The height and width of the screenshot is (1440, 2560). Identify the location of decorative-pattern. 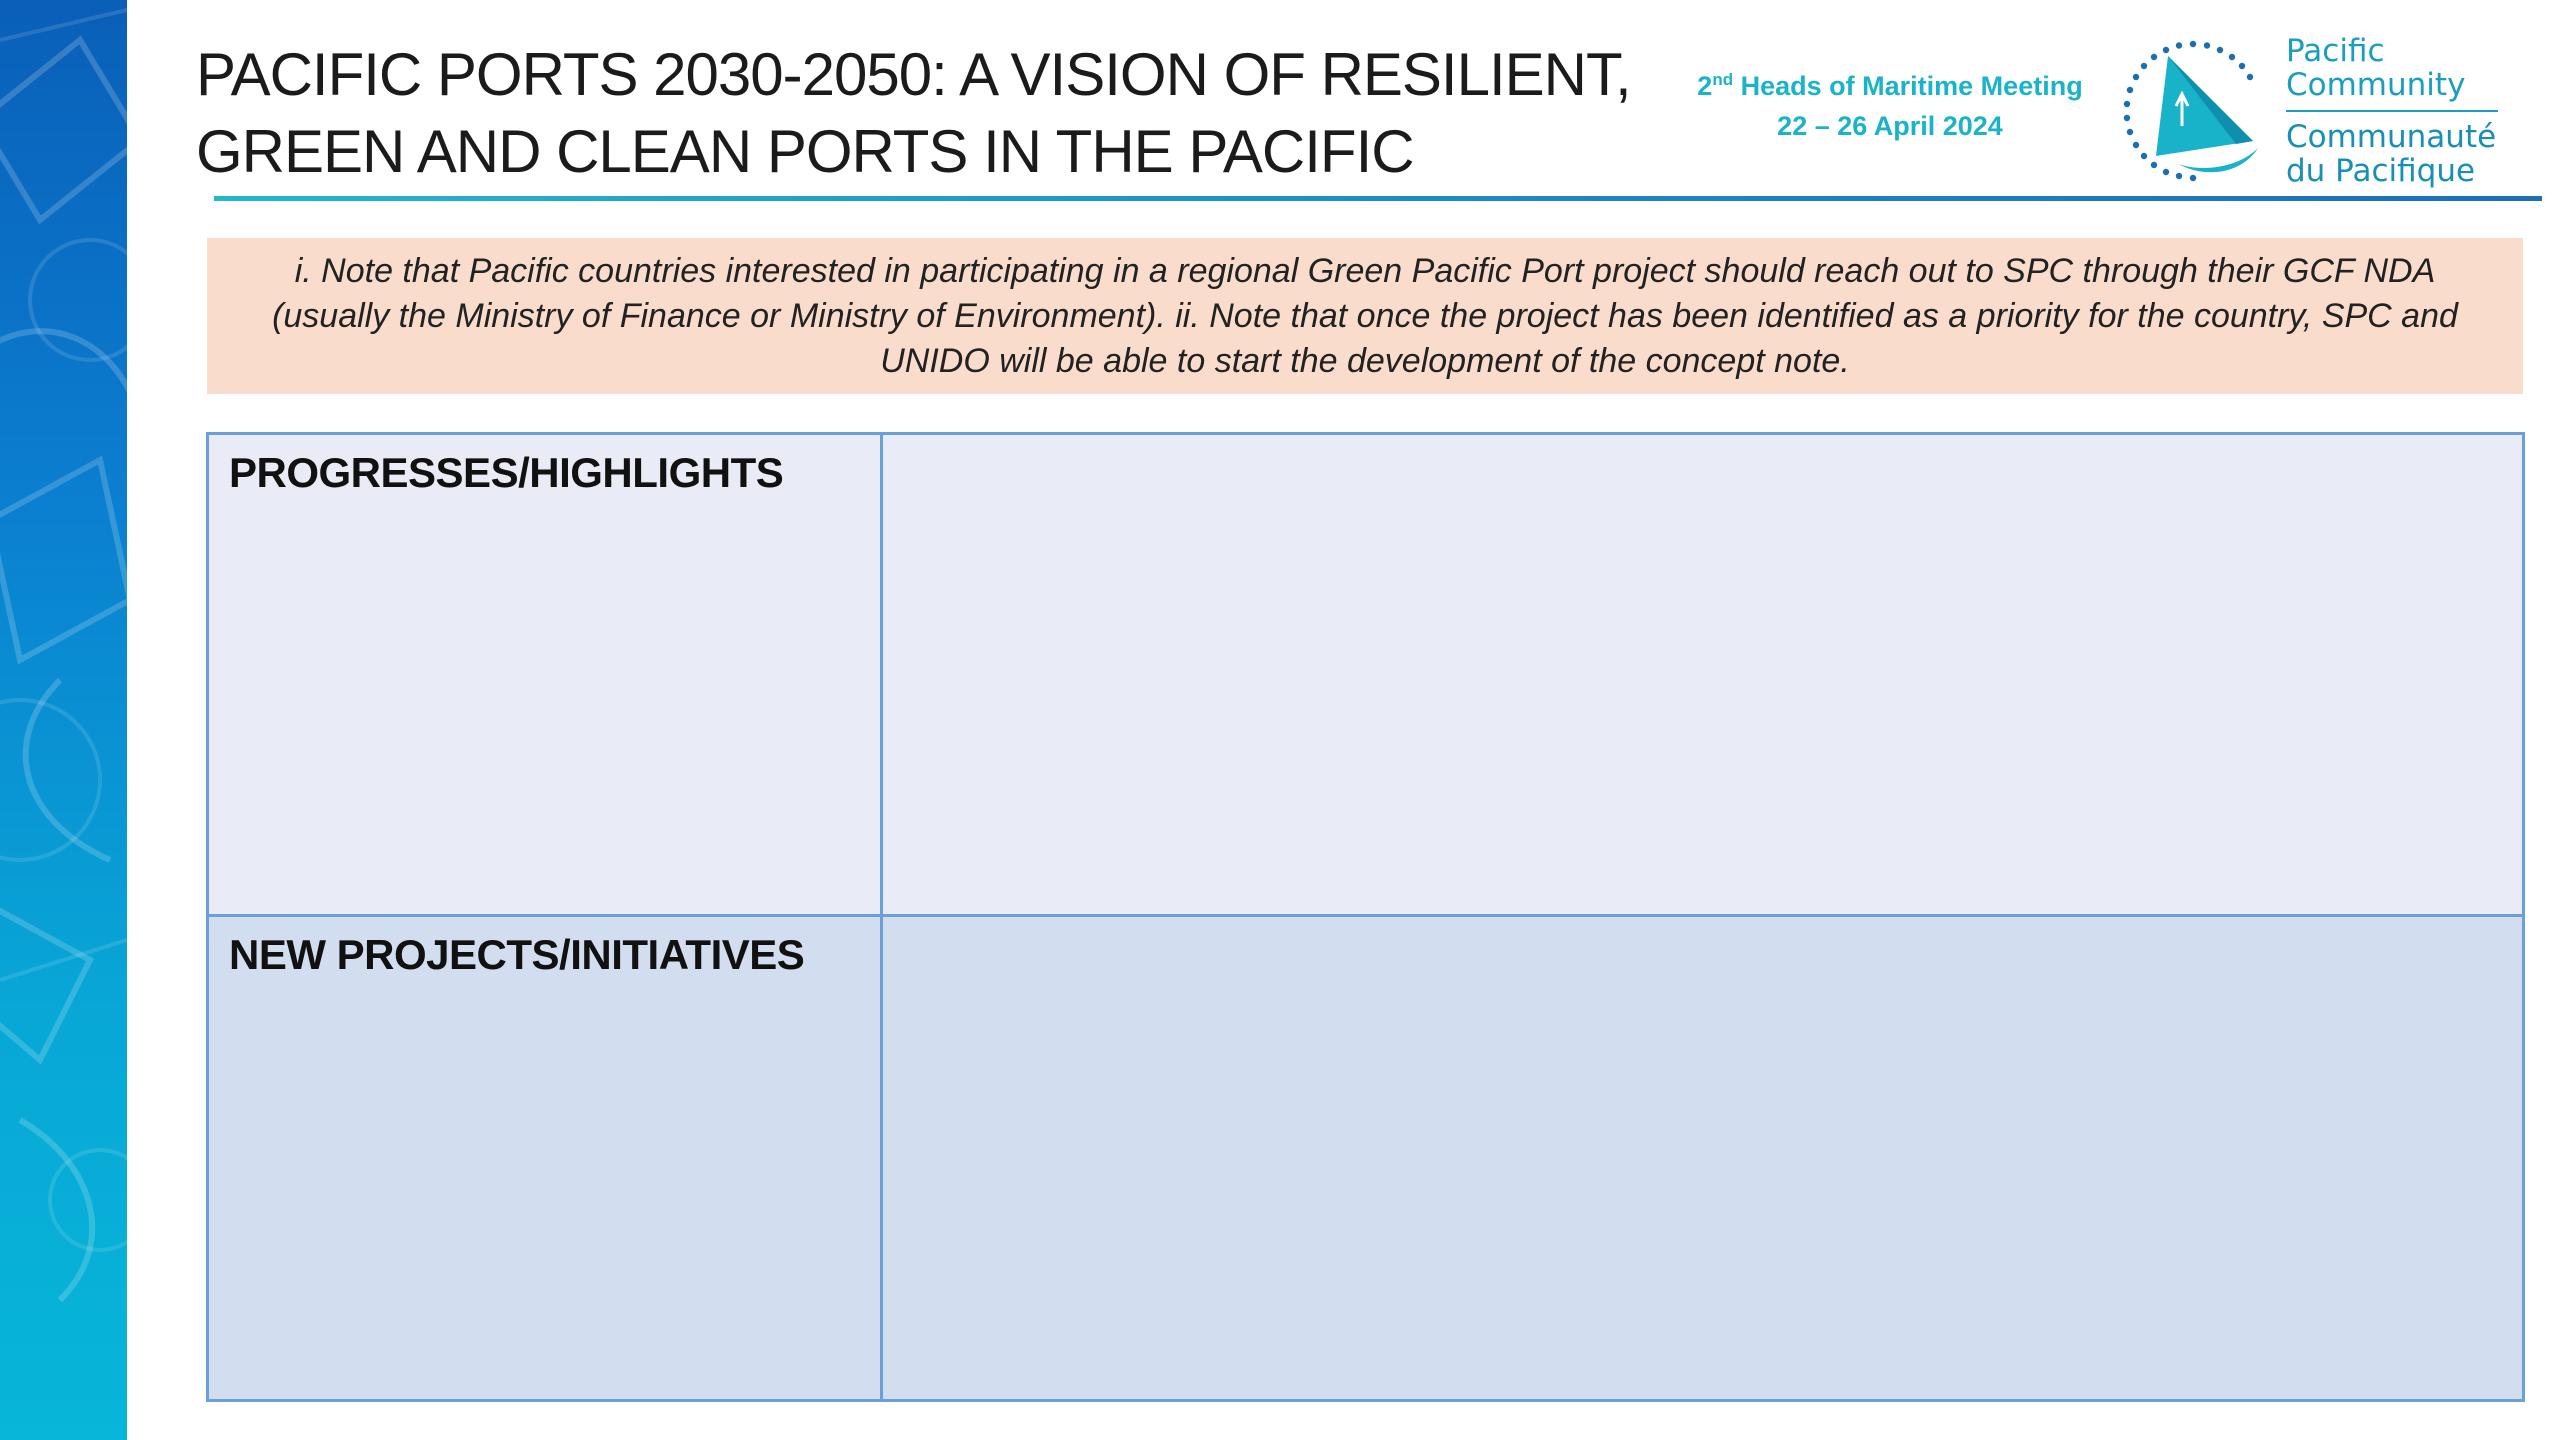
(63, 655).